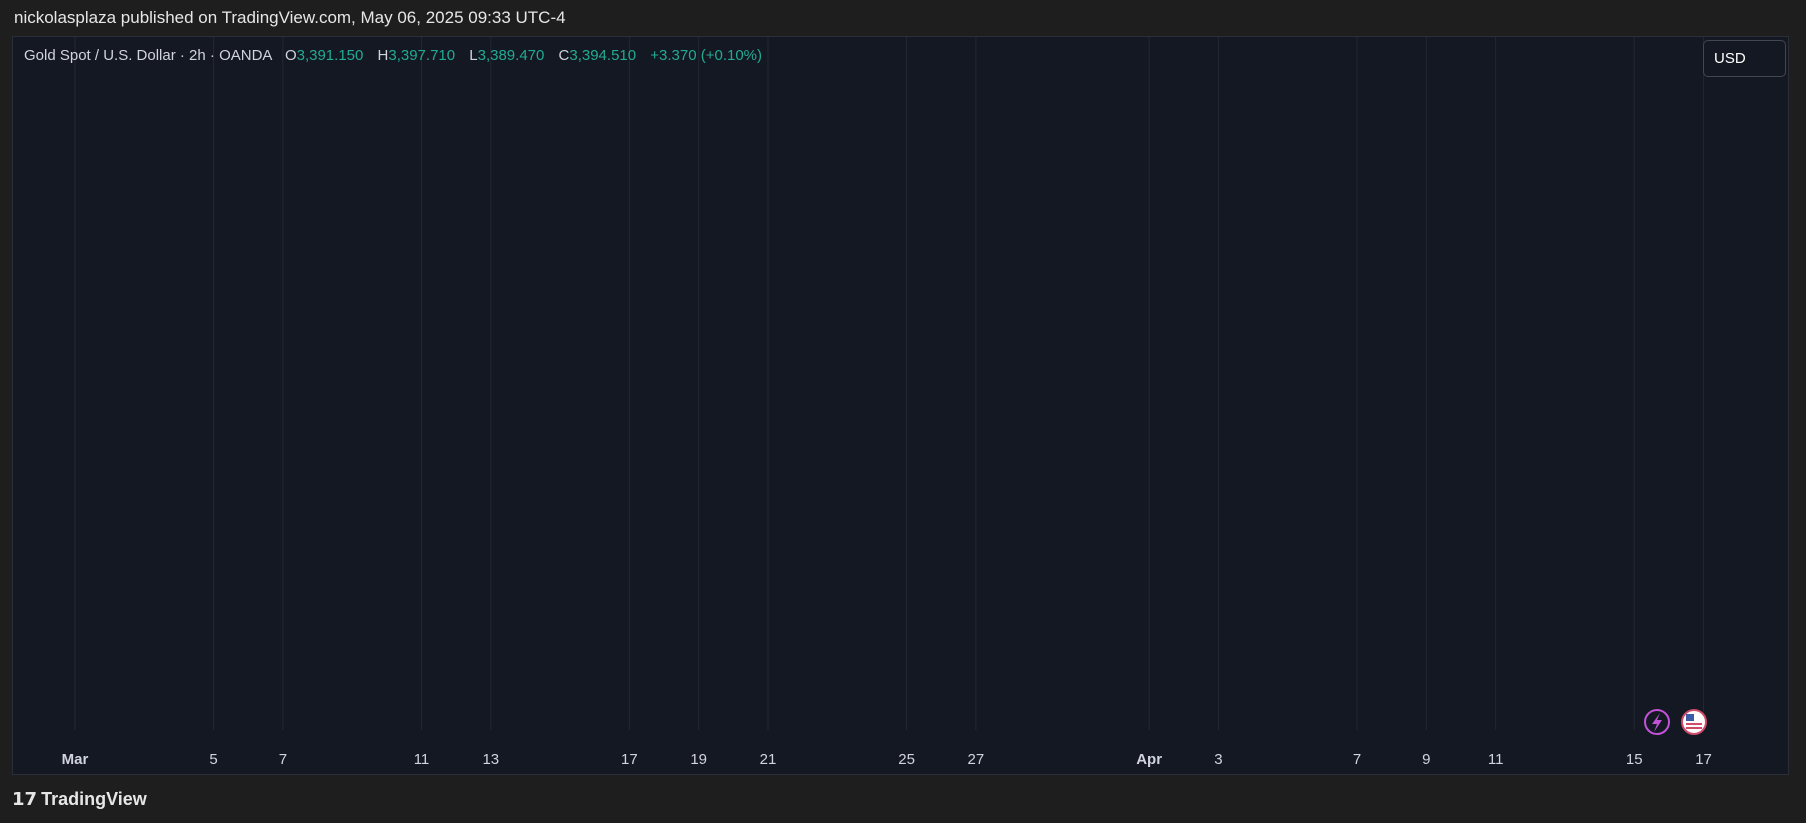  Describe the element at coordinates (1657, 722) in the screenshot. I see `lightning-icon` at that location.